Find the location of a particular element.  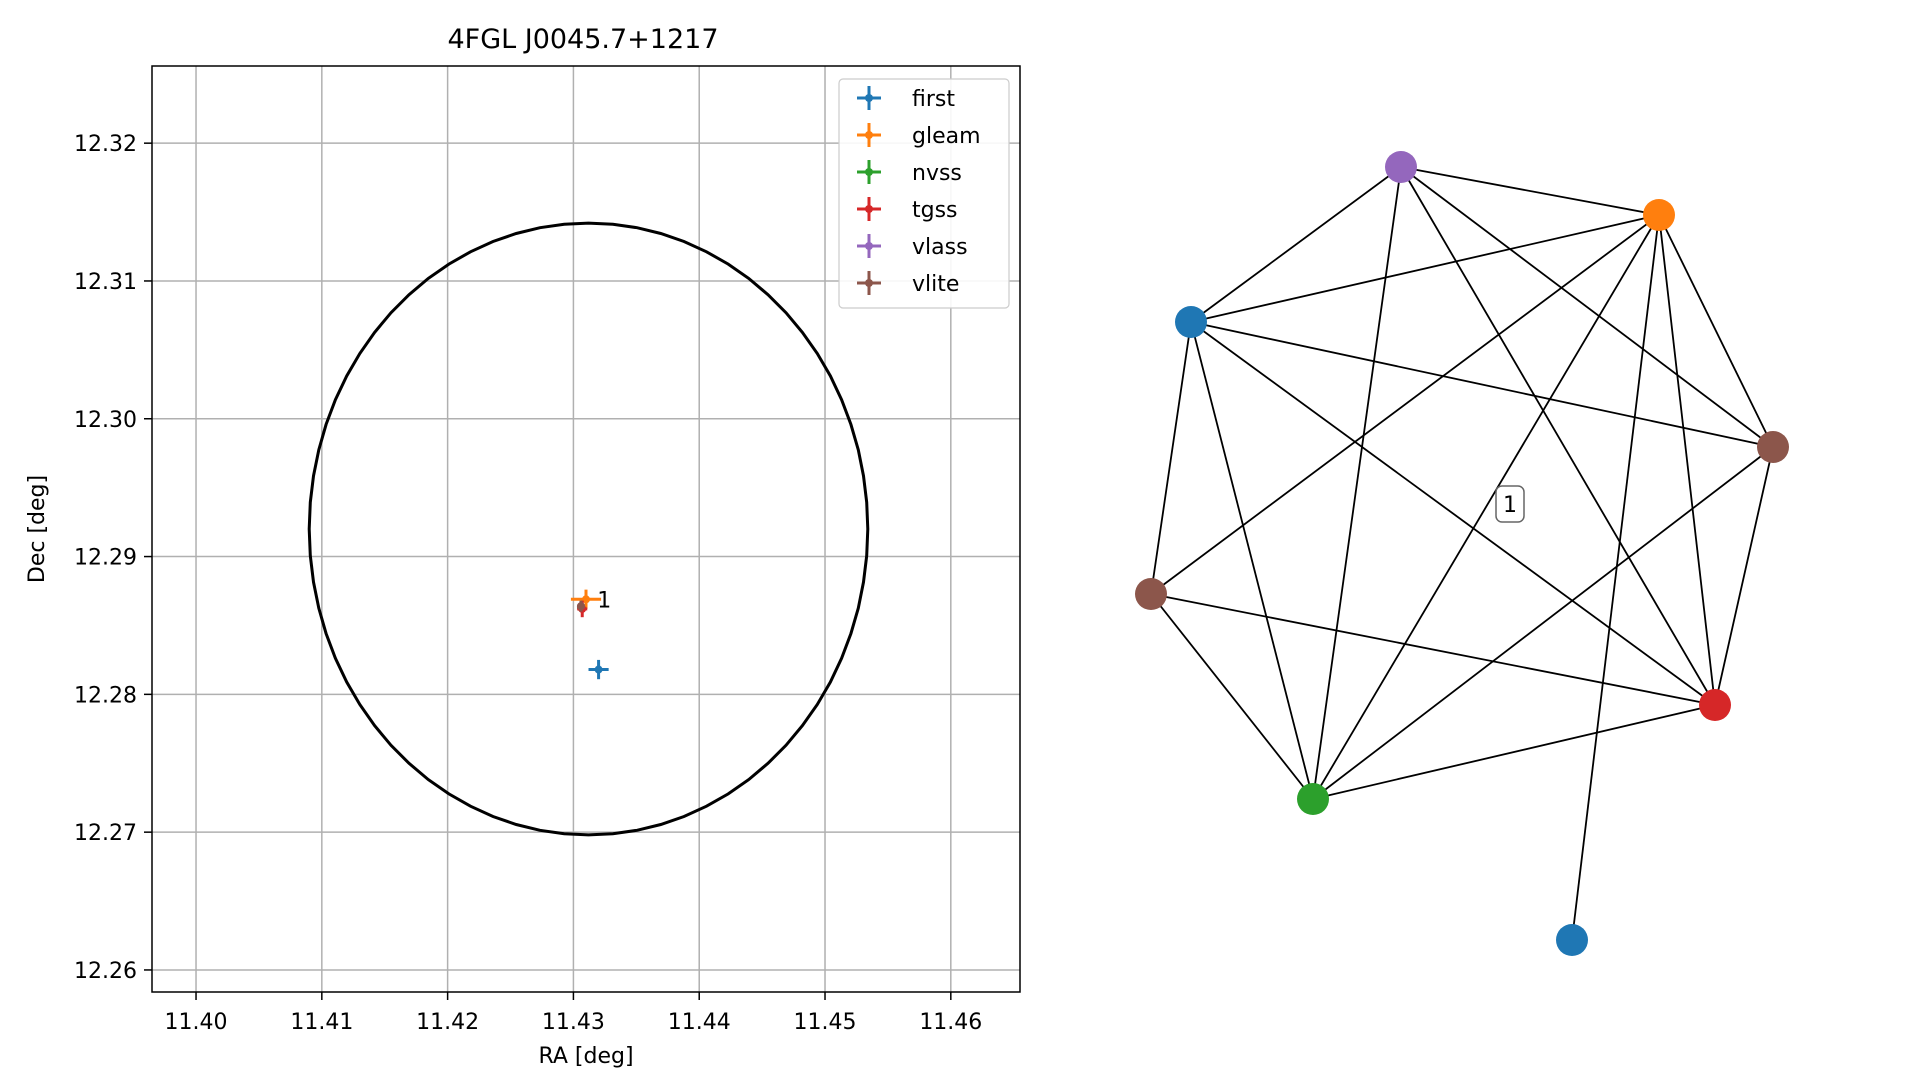

cluster-label-box is located at coordinates (1510, 504).